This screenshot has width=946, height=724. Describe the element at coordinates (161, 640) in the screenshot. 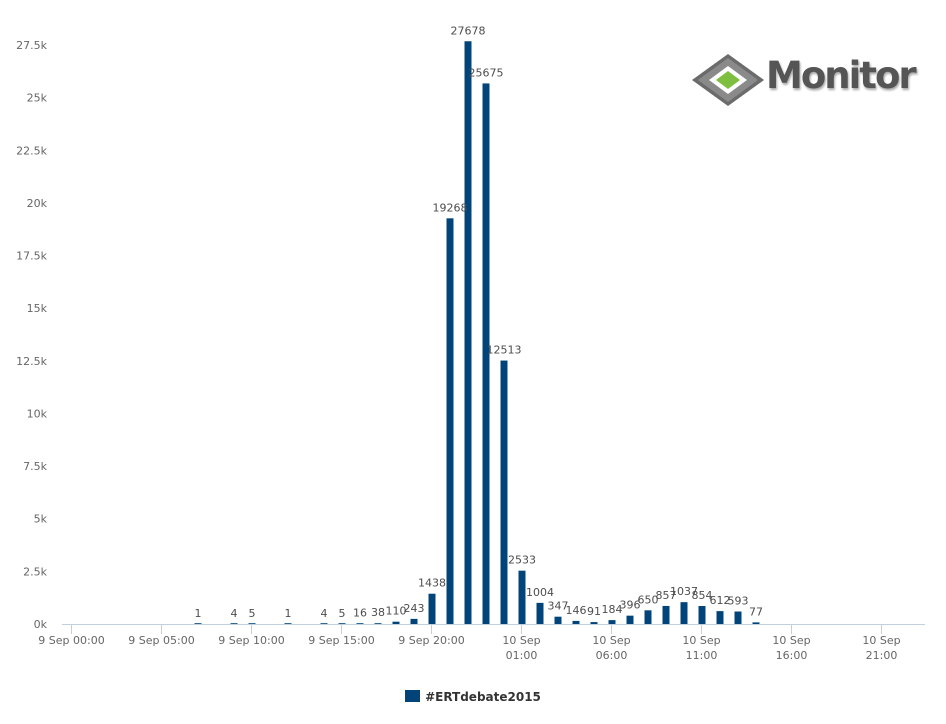

I see `x-tick-label: 9 Sep 05:00` at that location.